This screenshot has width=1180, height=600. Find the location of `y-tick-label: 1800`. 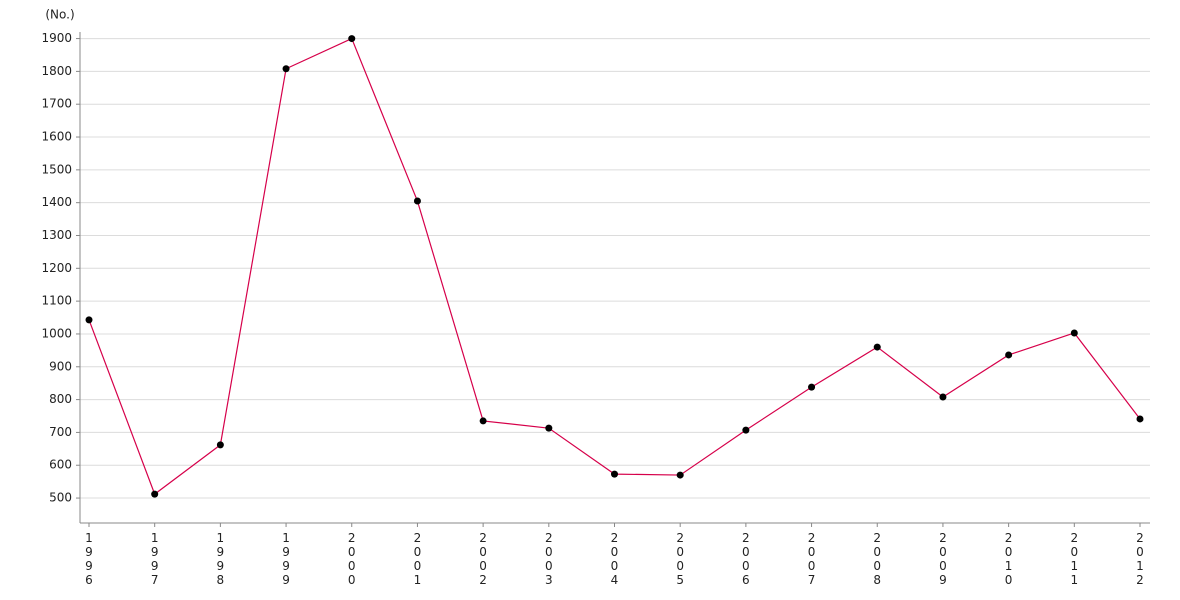

y-tick-label: 1800 is located at coordinates (56, 71).